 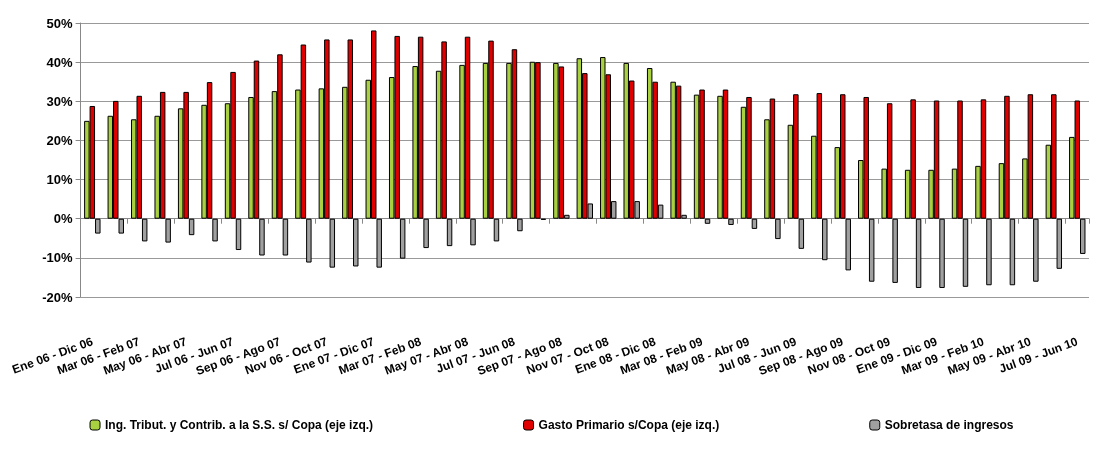 I want to click on y-tick-label: 0%, so click(x=63, y=219).